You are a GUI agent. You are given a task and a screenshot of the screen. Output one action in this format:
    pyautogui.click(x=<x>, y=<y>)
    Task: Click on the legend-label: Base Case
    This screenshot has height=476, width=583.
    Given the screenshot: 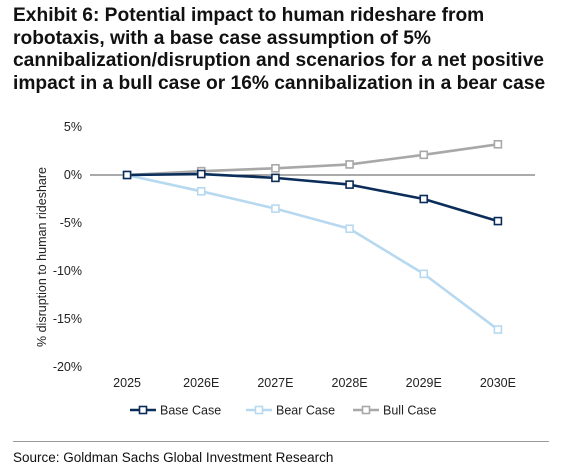 What is the action you would take?
    pyautogui.click(x=190, y=411)
    